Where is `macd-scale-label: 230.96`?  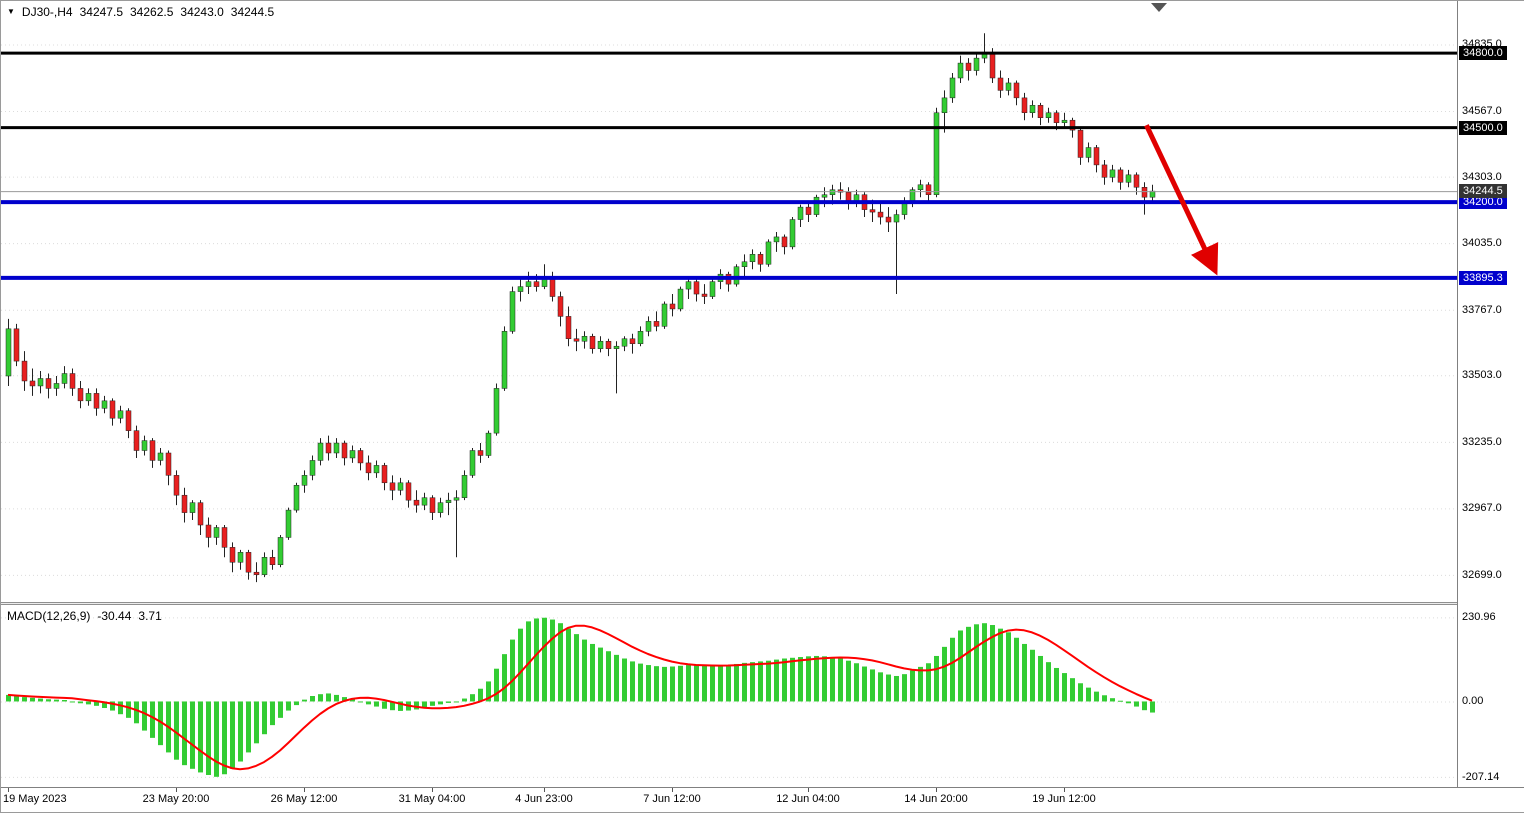
macd-scale-label: 230.96 is located at coordinates (1479, 617).